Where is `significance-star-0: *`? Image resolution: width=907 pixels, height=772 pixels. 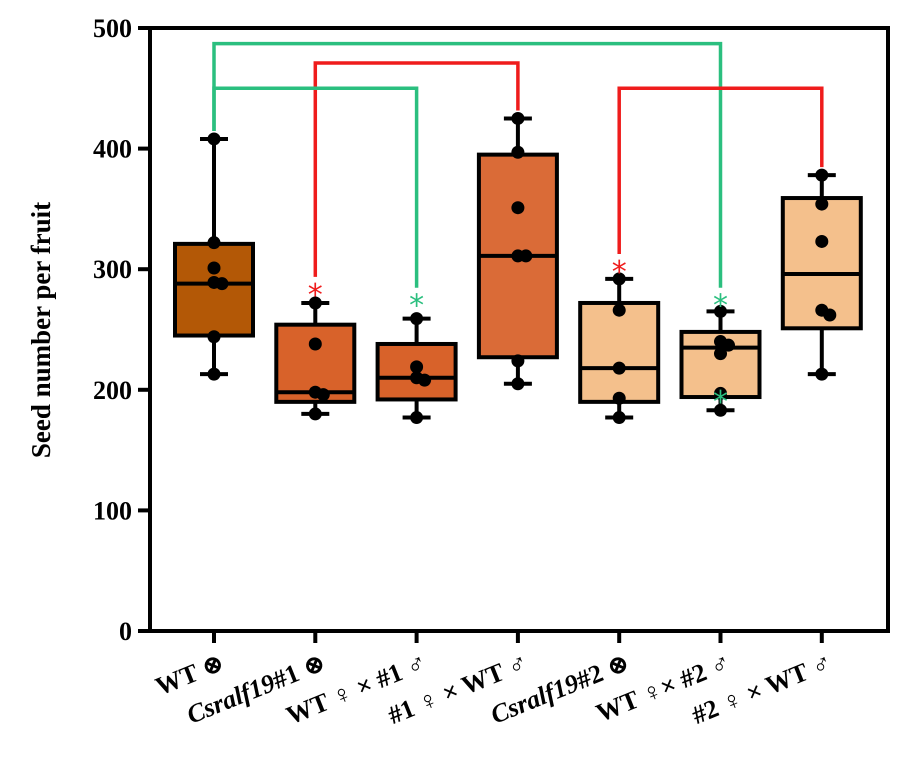
significance-star-0: * is located at coordinates (315, 295).